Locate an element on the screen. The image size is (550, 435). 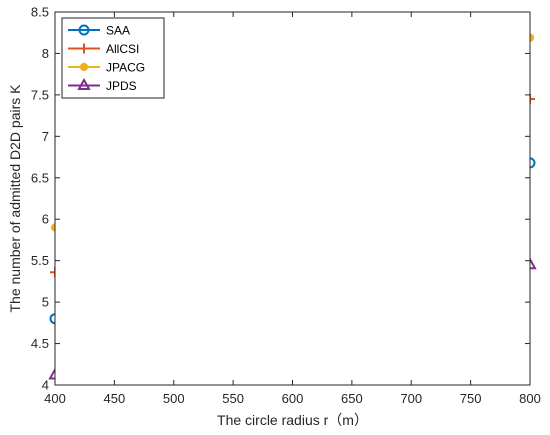
x-tick-label: 500 is located at coordinates (174, 398).